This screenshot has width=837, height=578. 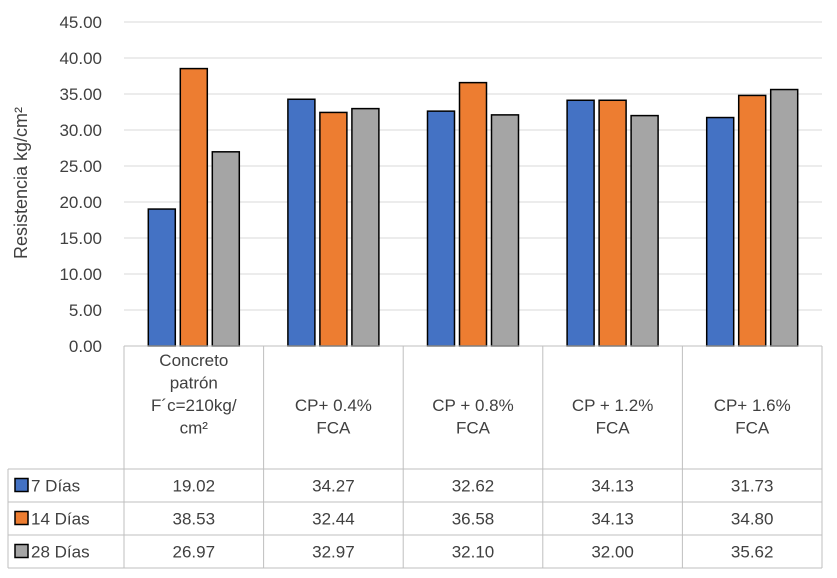 What do you see at coordinates (473, 552) in the screenshot?
I see `table-cell-value: 32.10` at bounding box center [473, 552].